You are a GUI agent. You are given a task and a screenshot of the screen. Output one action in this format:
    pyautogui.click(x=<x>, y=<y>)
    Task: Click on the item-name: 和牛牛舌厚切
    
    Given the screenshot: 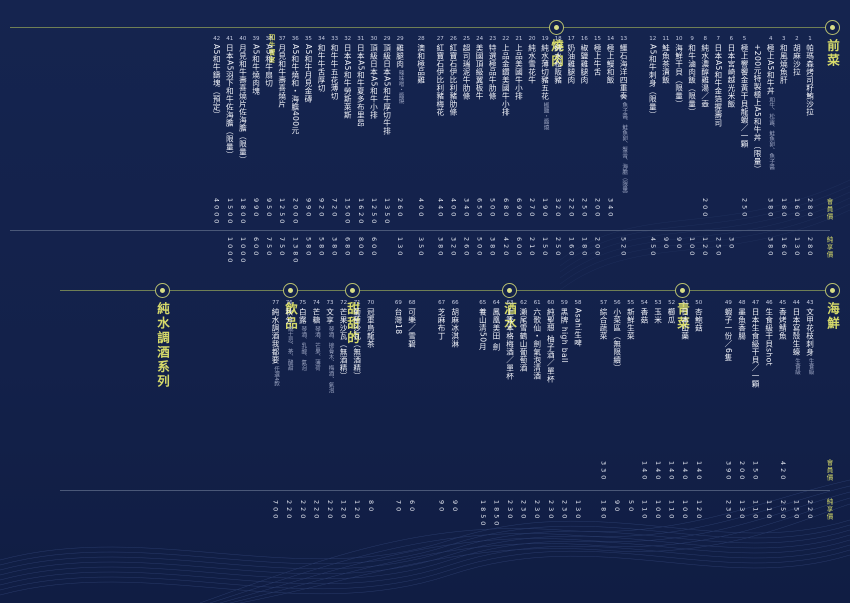 What is the action you would take?
    pyautogui.click(x=321, y=68)
    